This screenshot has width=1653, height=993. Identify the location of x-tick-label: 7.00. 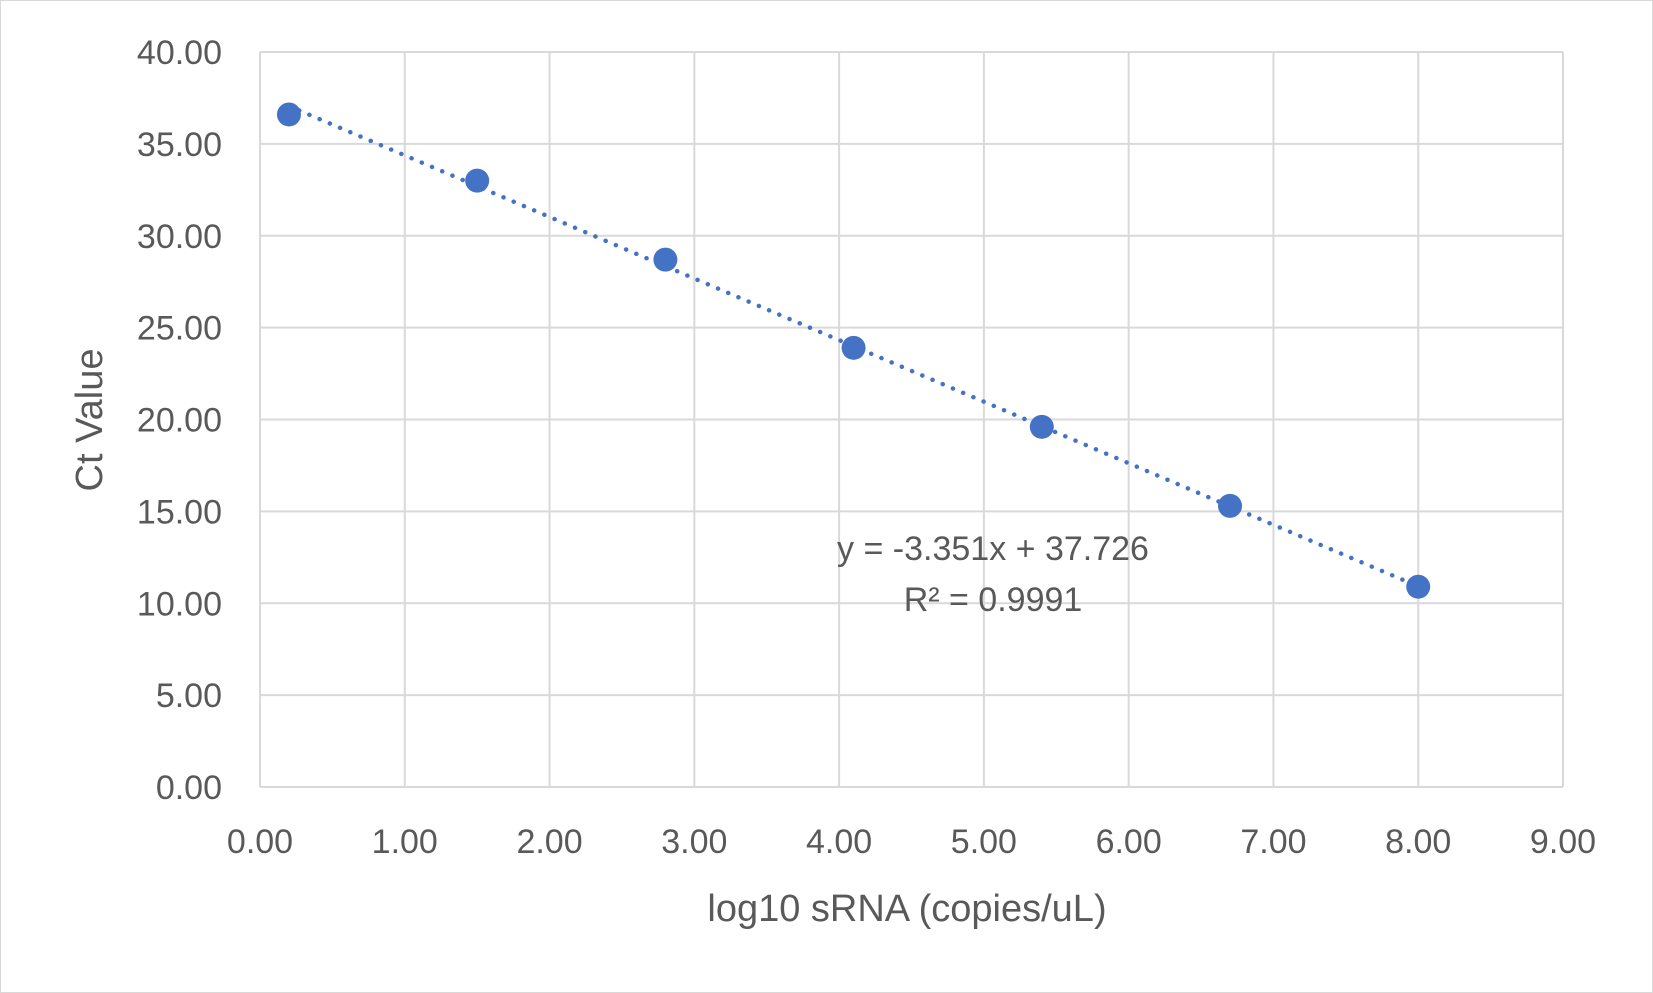
(1273, 842).